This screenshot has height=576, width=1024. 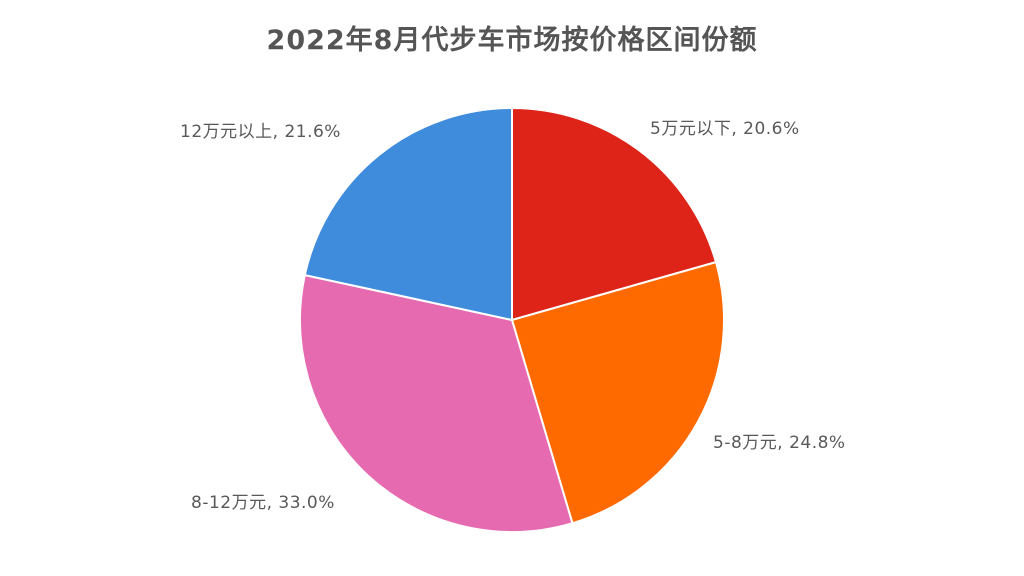 What do you see at coordinates (263, 503) in the screenshot?
I see `label-8-12w: 8-12万元, 33.0%` at bounding box center [263, 503].